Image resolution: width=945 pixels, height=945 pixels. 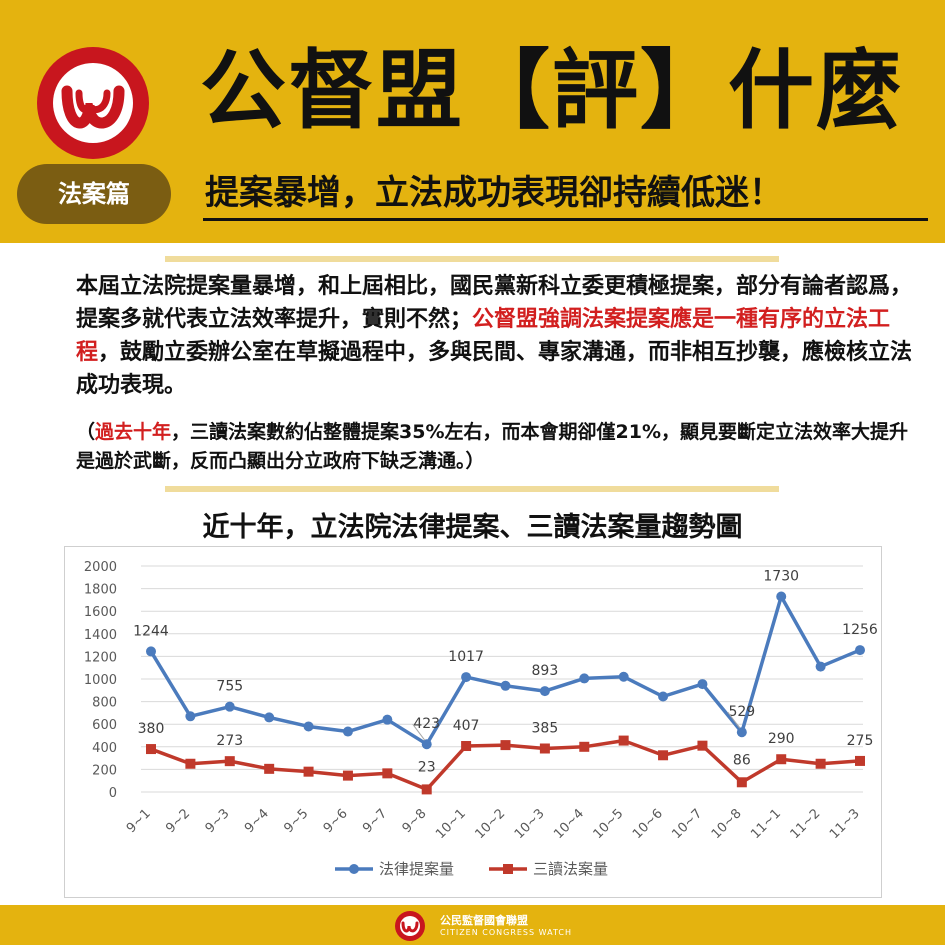 What do you see at coordinates (565, 219) in the screenshot?
I see `subtitle-underline` at bounding box center [565, 219].